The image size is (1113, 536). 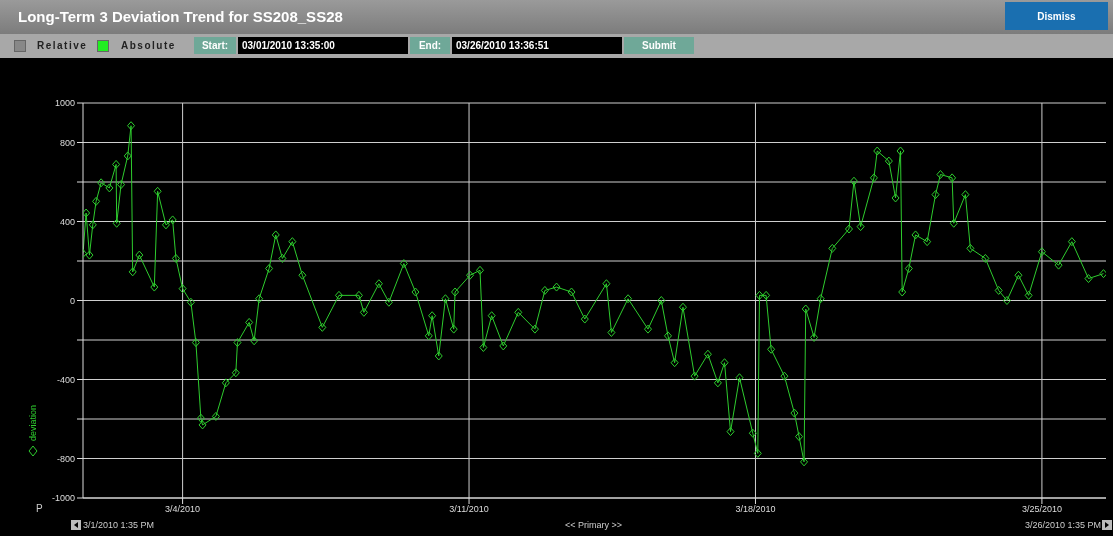 I want to click on text: Start:, so click(x=215, y=45).